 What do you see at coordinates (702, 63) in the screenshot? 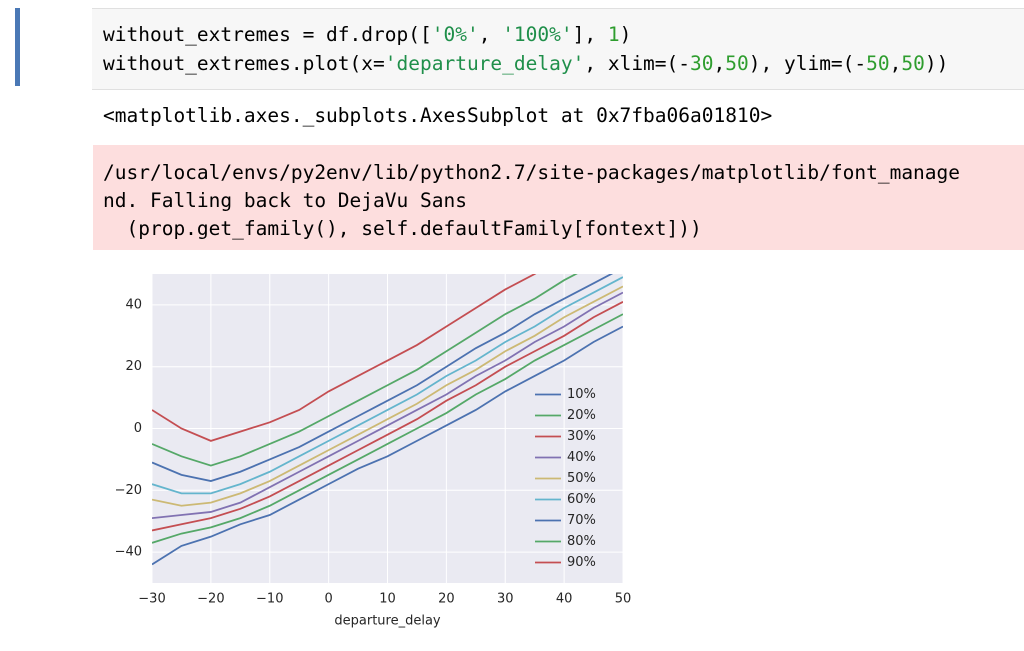
I see `code-token: 30` at bounding box center [702, 63].